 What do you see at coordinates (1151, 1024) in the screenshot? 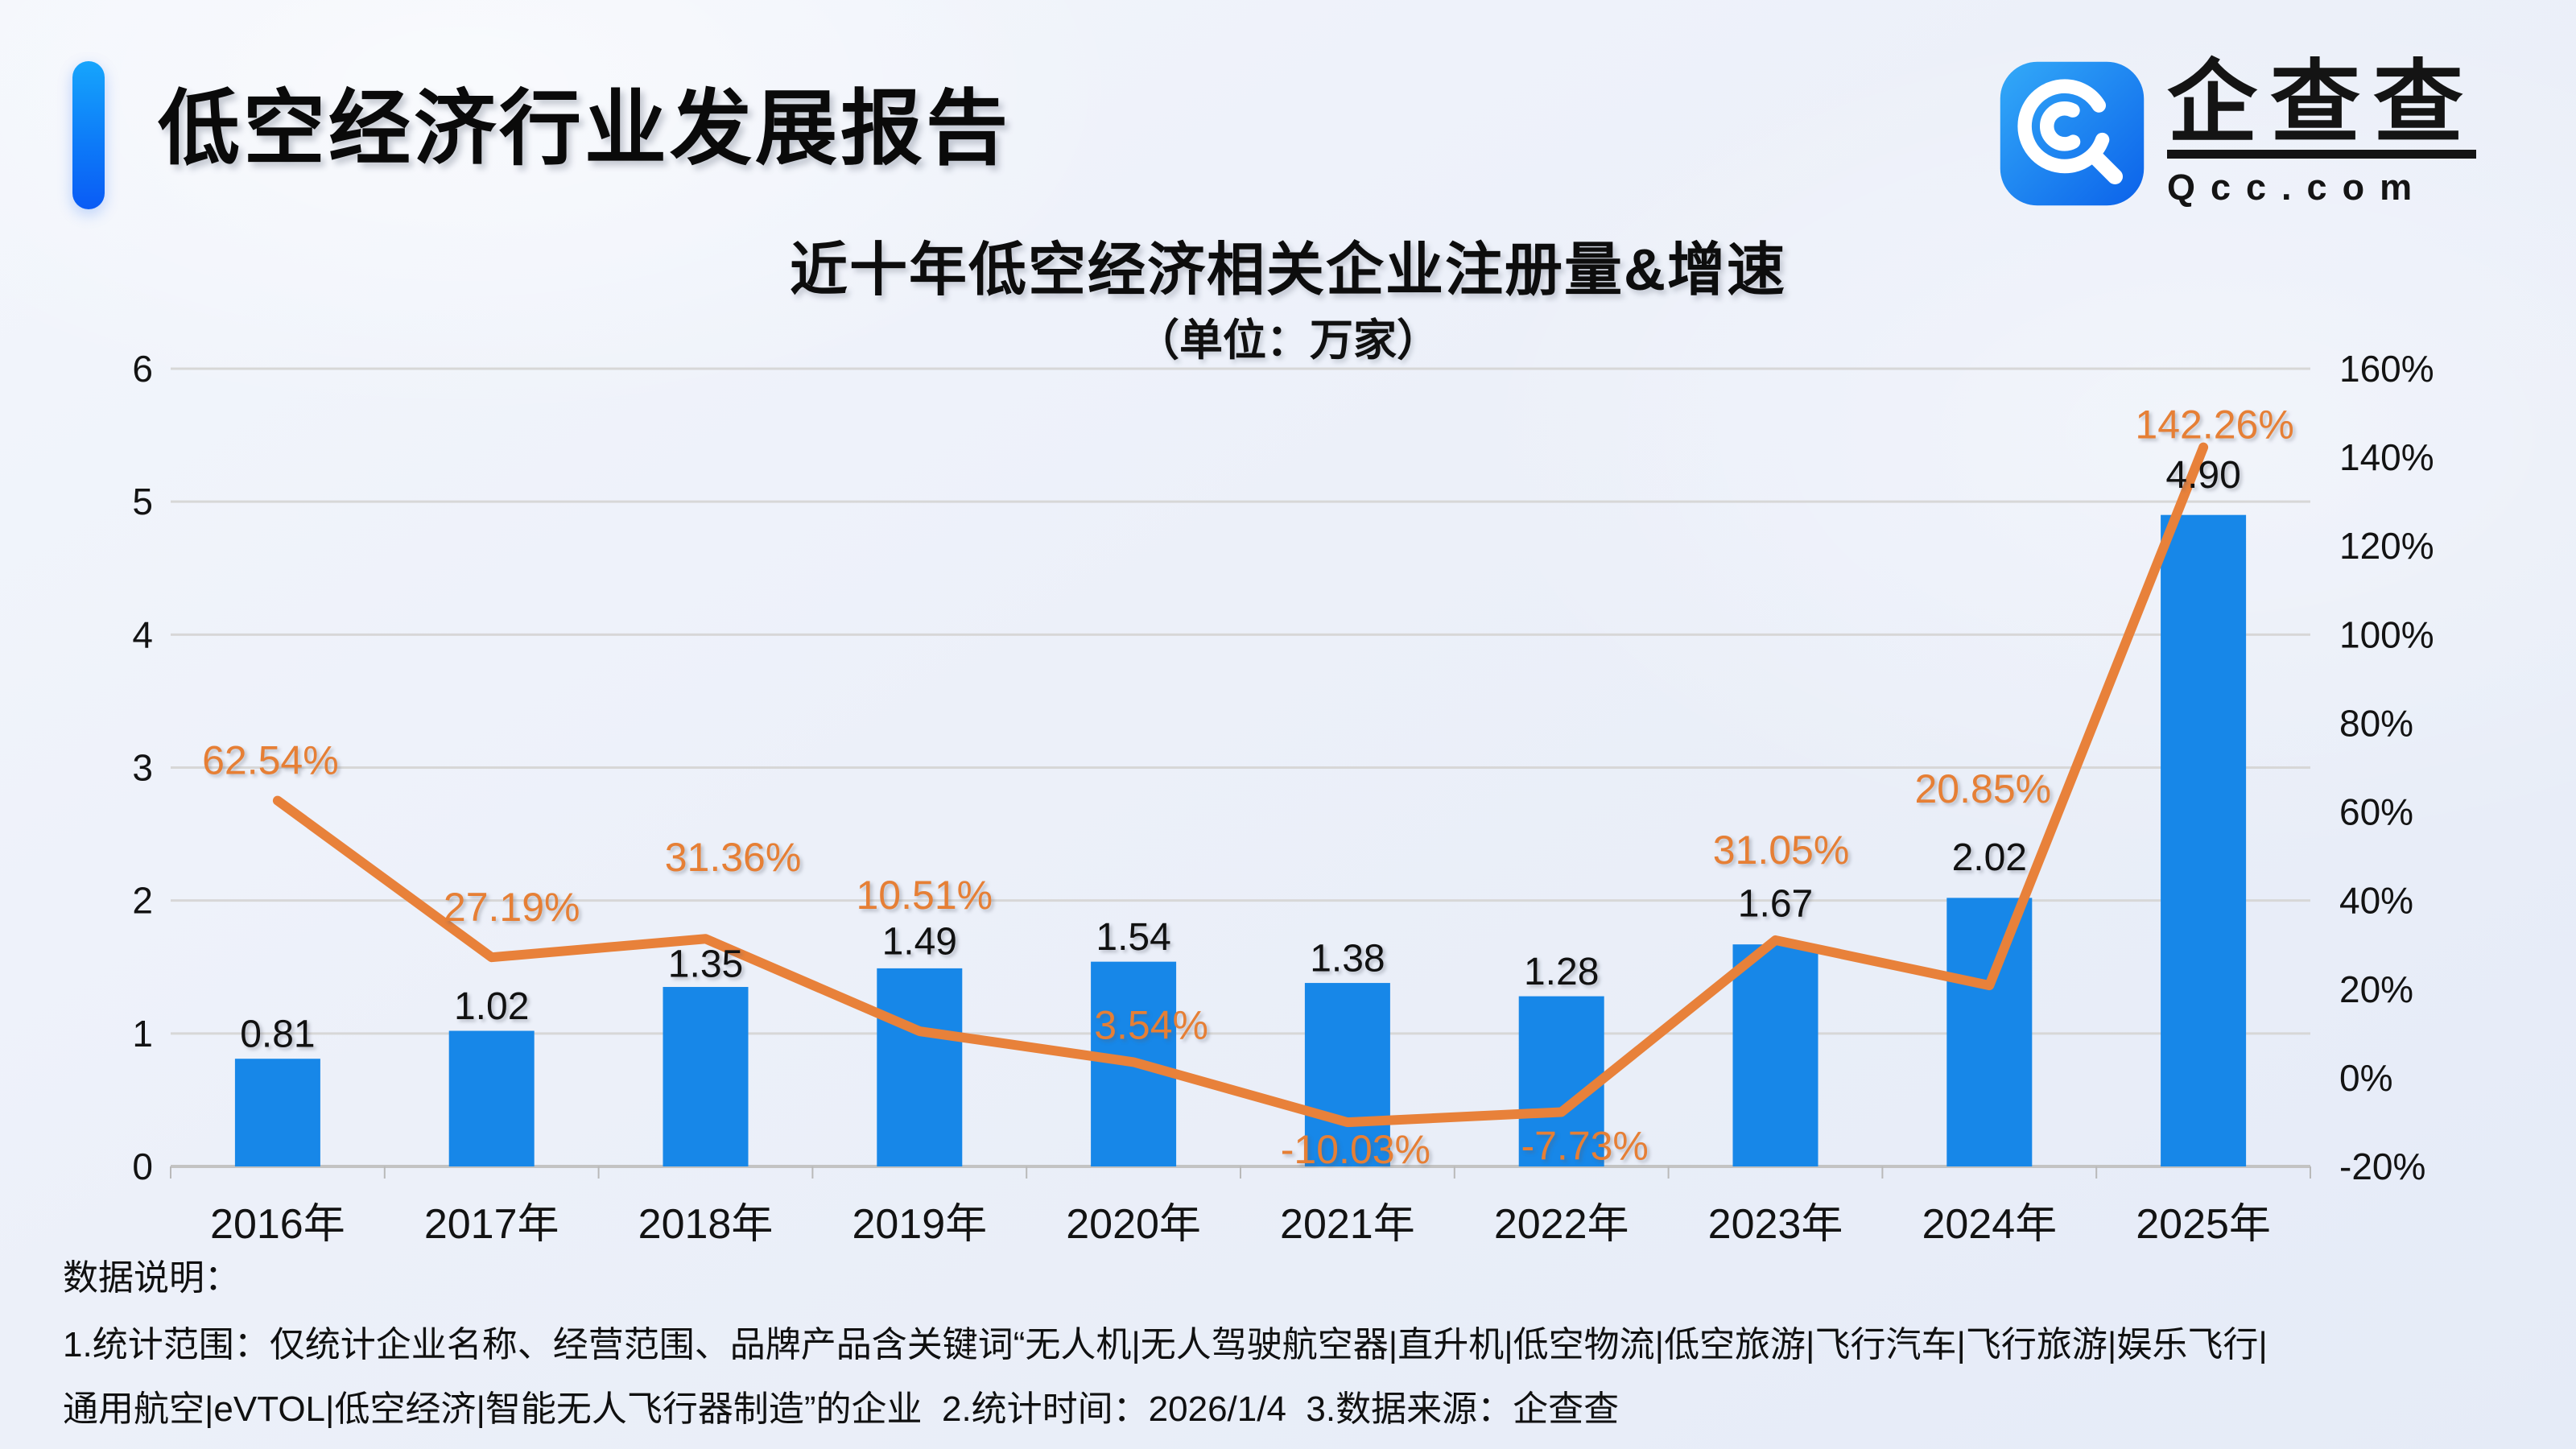
I see `growth-label: 3.54%` at bounding box center [1151, 1024].